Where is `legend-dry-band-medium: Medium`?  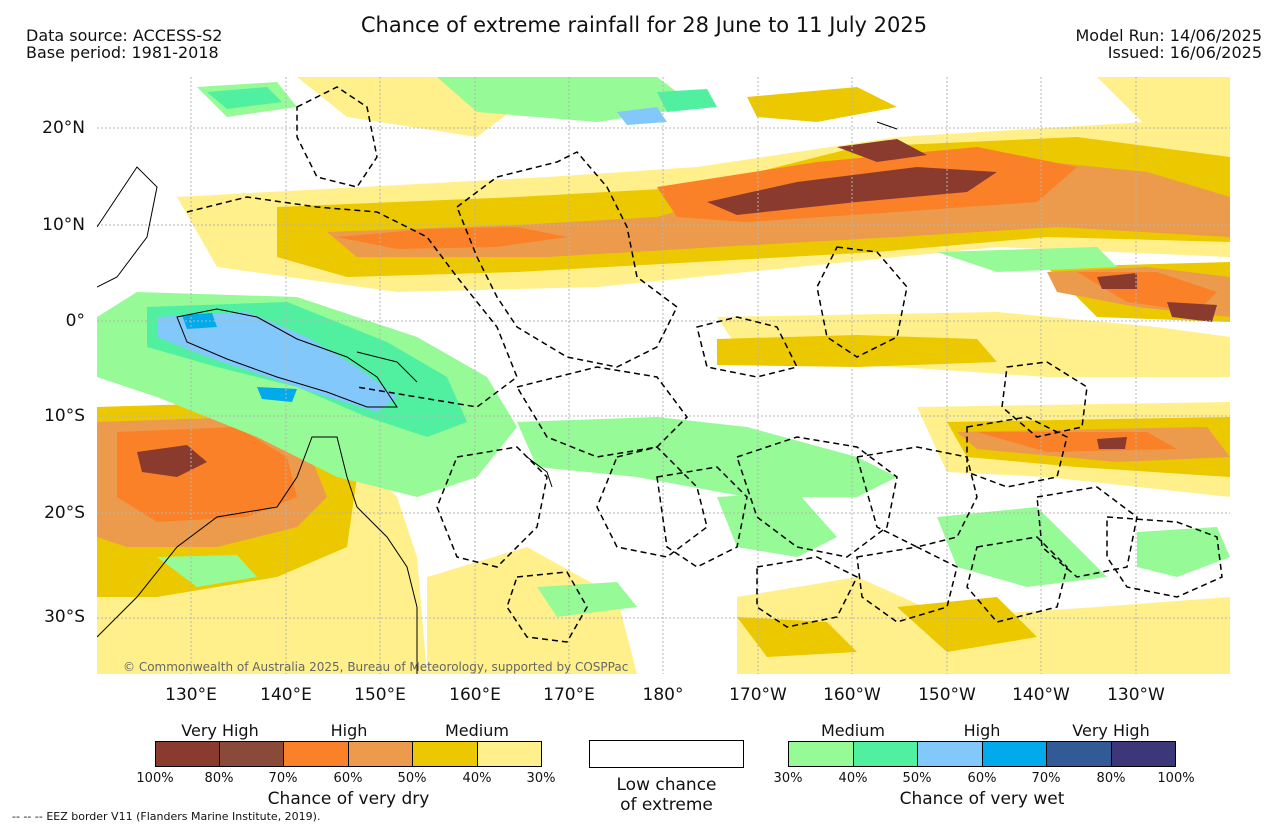 legend-dry-band-medium: Medium is located at coordinates (477, 730).